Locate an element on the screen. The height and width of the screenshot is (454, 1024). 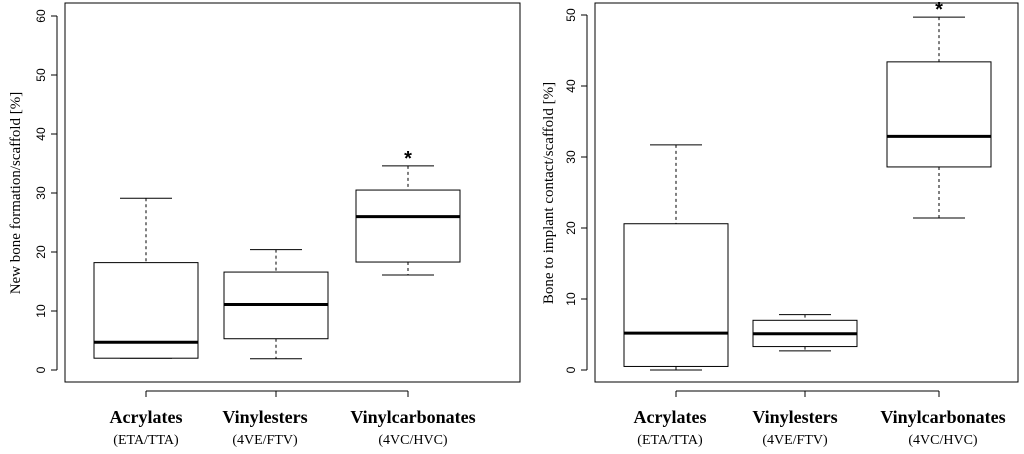
y-tick-label: 60 is located at coordinates (41, 16).